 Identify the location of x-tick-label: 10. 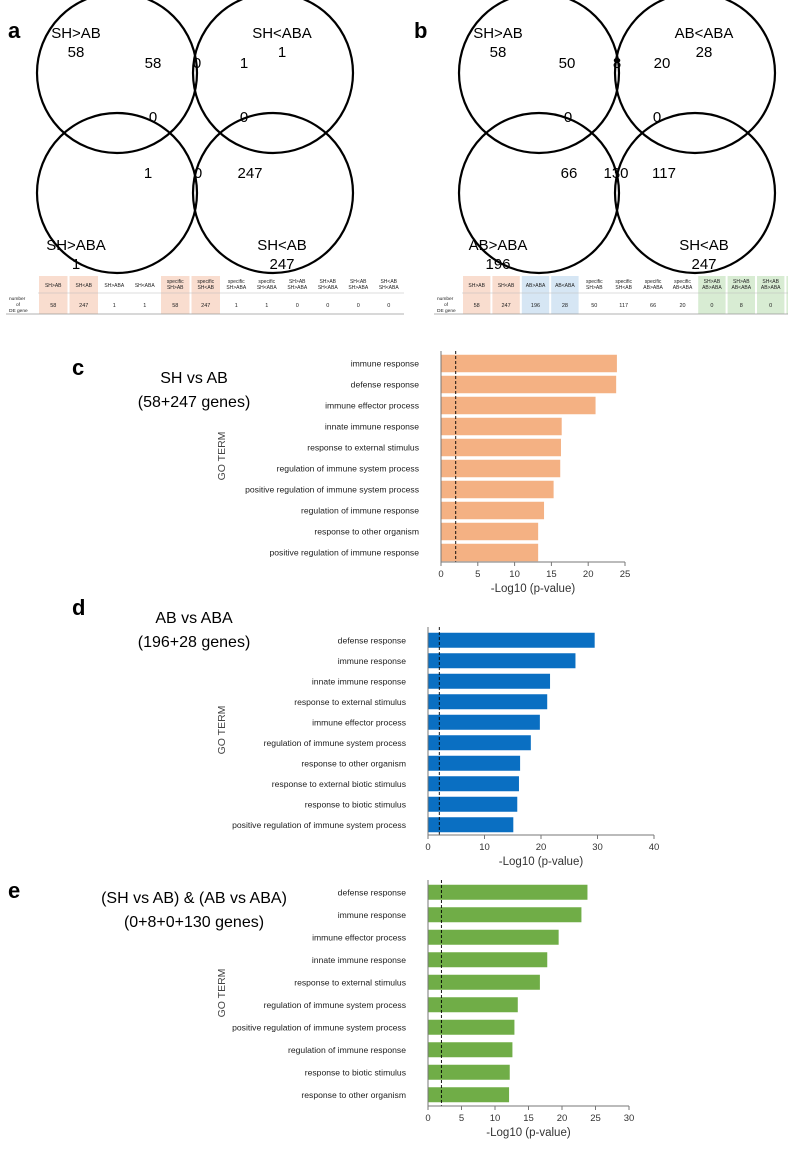
(514, 574).